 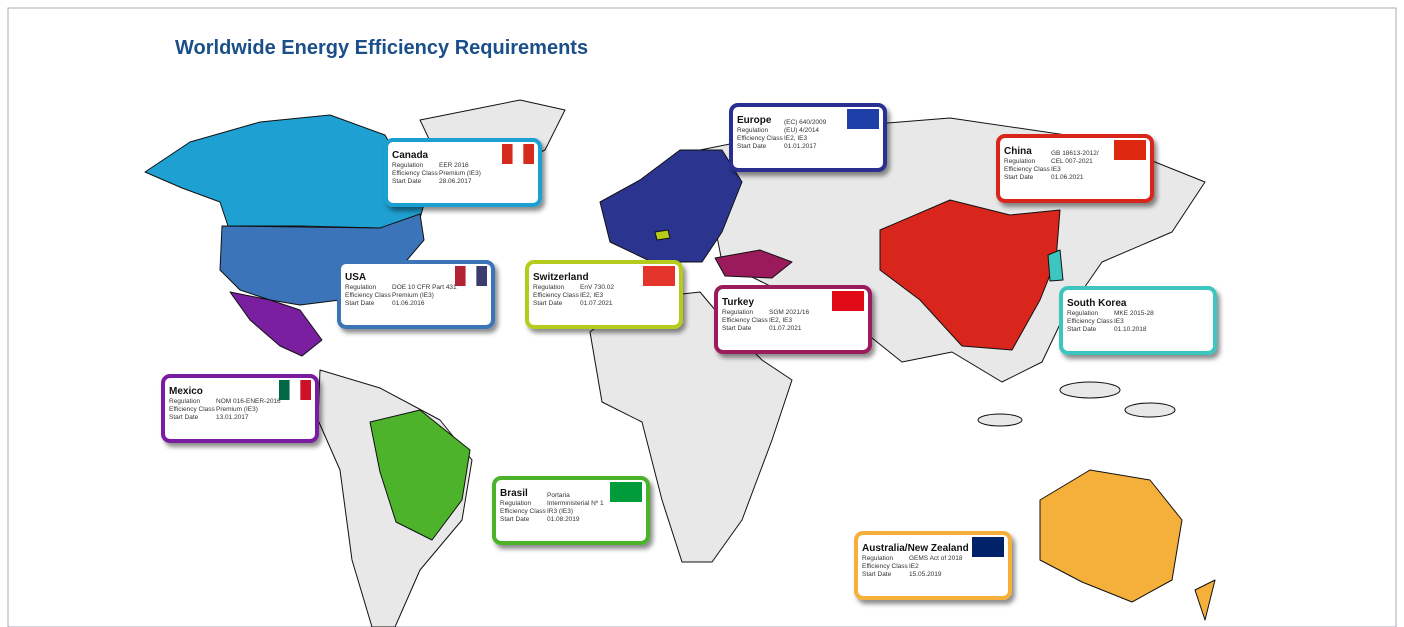 I want to click on row-value: 01.10.2018, so click(x=1130, y=329).